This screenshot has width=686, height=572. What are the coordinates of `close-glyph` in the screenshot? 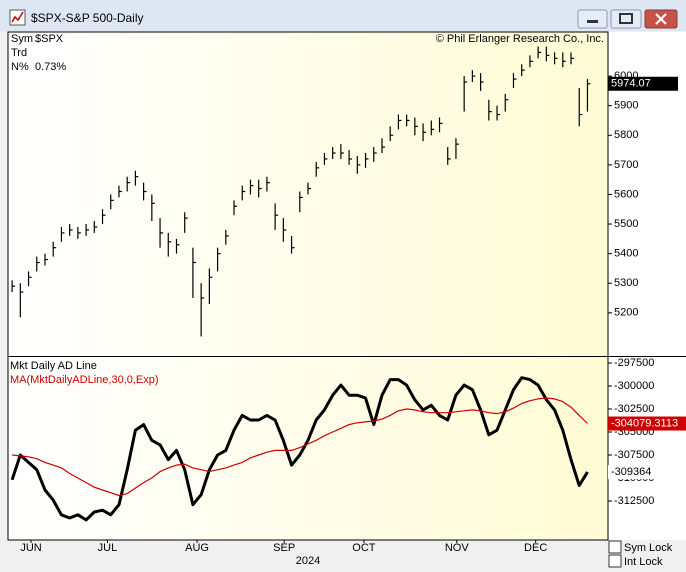 It's located at (661, 19).